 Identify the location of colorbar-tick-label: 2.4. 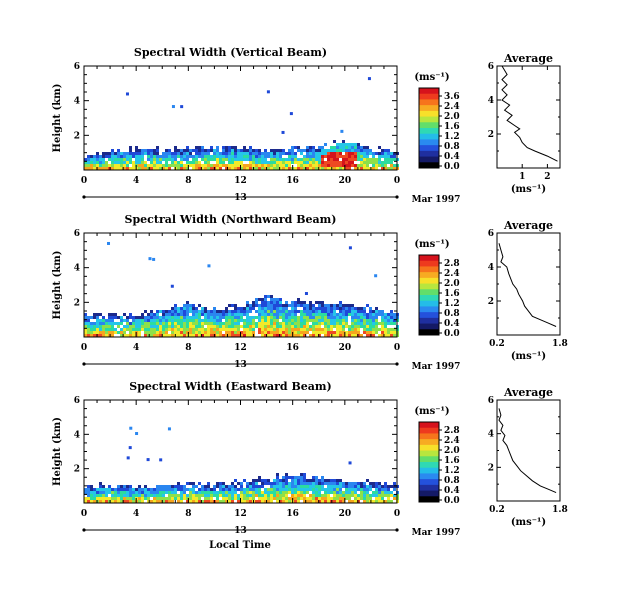
(452, 107).